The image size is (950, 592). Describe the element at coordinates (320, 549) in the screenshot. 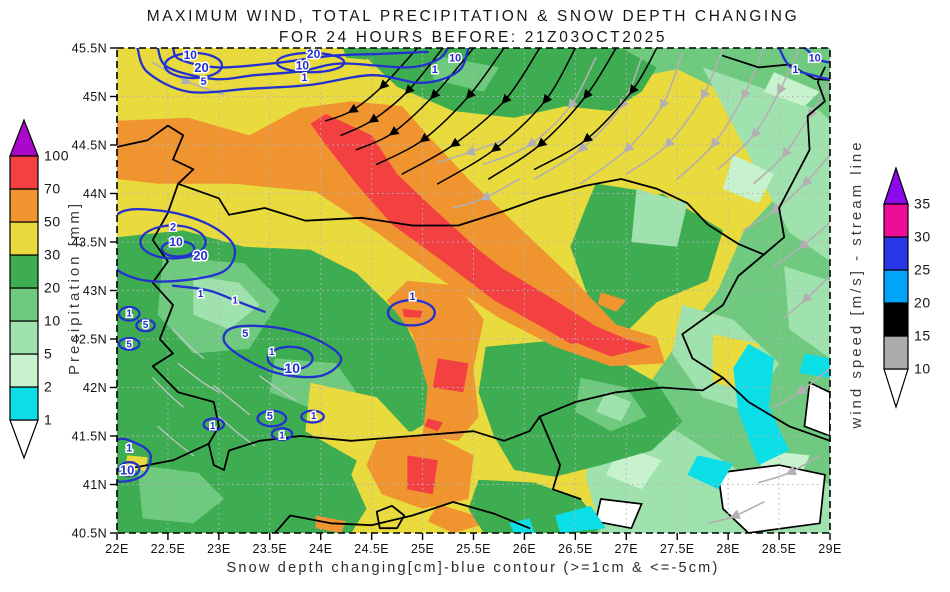

I see `x-tick-label: 24E` at that location.